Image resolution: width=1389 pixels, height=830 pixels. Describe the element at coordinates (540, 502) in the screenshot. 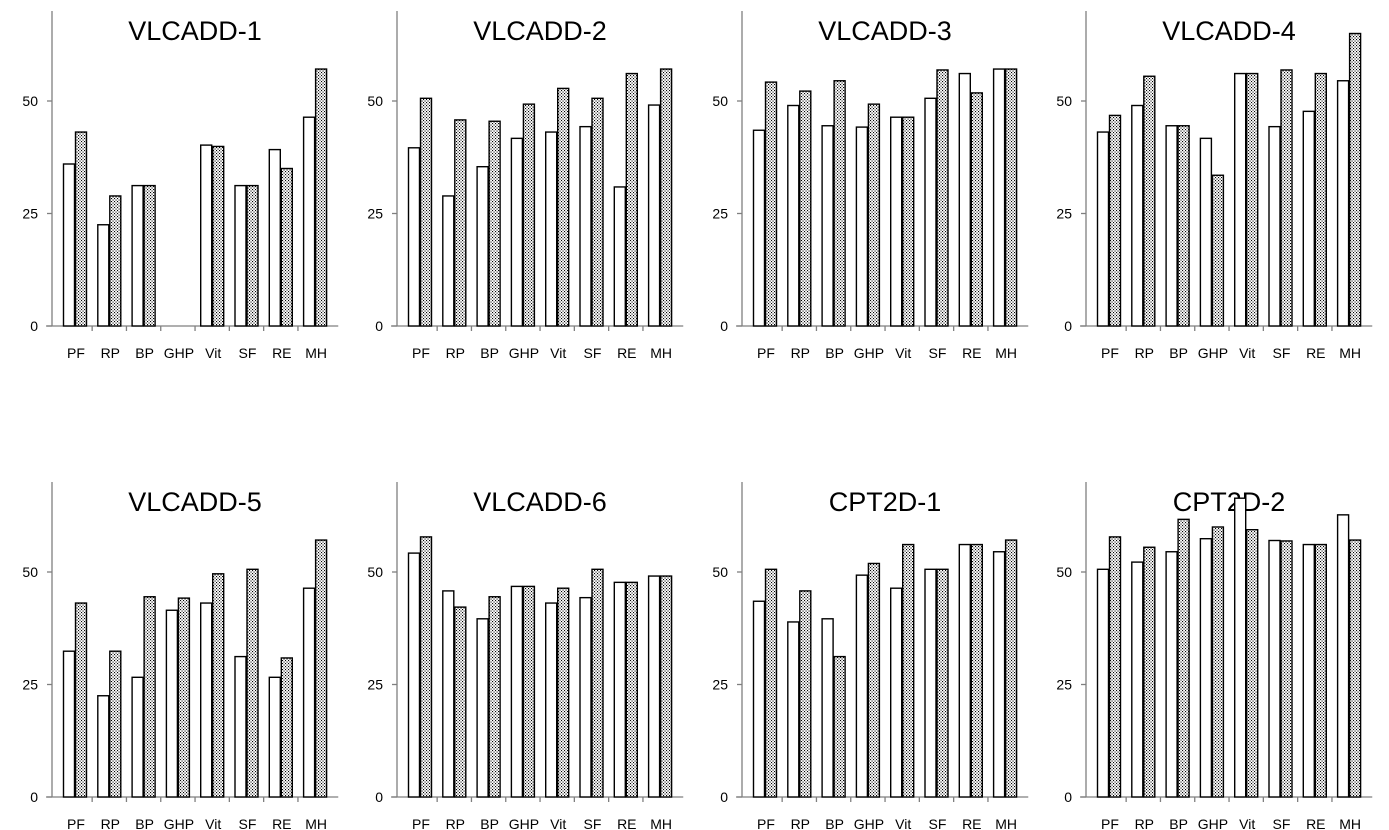

I see `panel-title: VLCADD-6` at that location.